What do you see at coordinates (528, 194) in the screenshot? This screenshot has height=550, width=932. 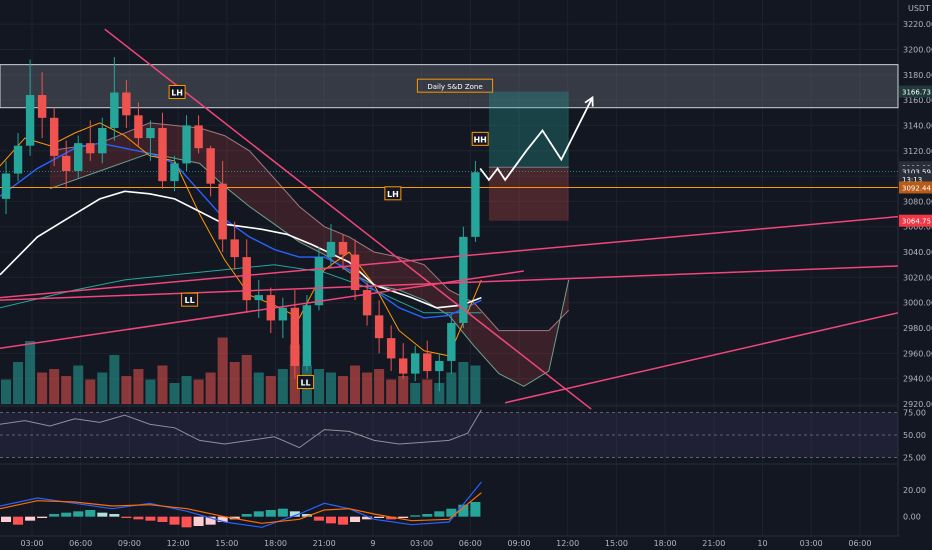 I see `stop-zone` at bounding box center [528, 194].